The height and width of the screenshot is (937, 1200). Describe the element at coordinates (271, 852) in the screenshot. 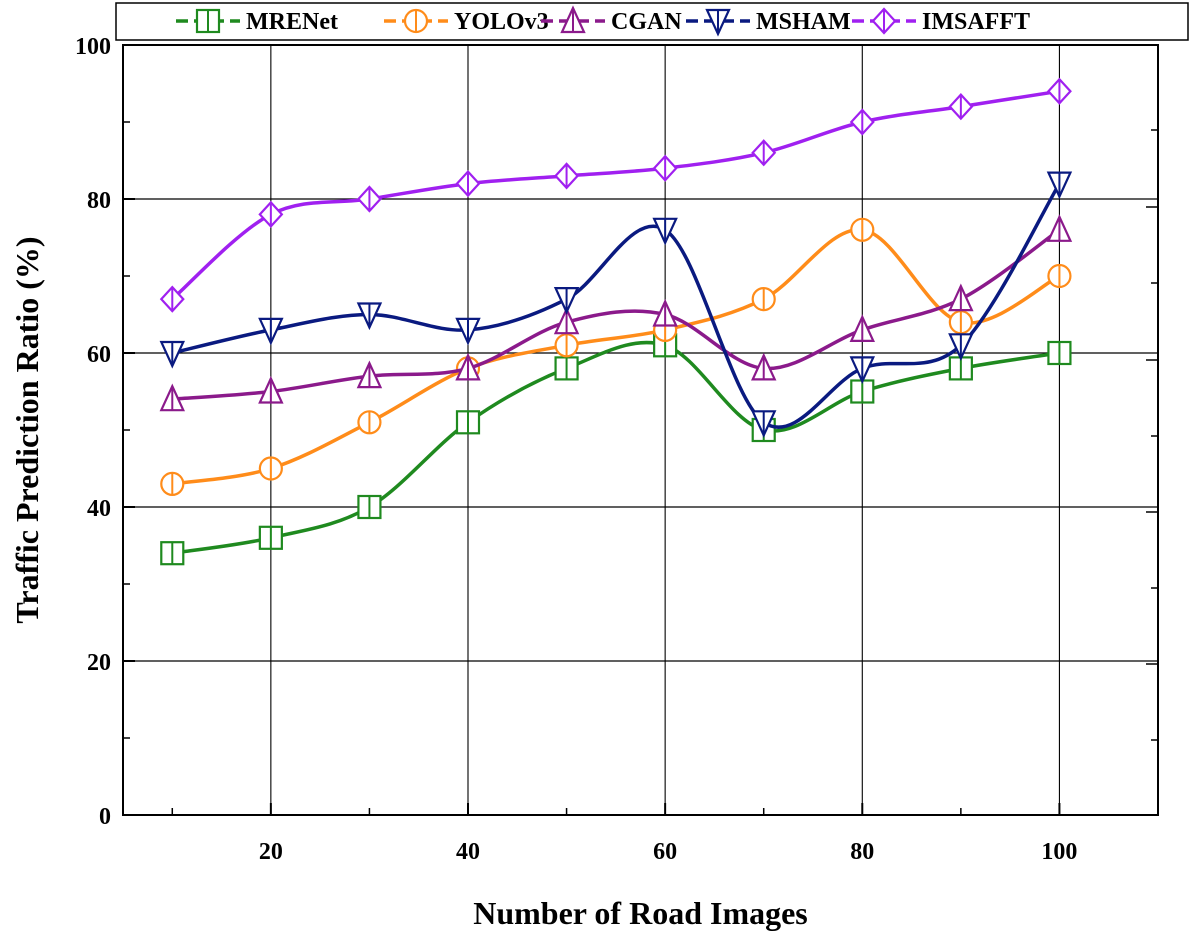

I see `x-tick-label: 20` at that location.